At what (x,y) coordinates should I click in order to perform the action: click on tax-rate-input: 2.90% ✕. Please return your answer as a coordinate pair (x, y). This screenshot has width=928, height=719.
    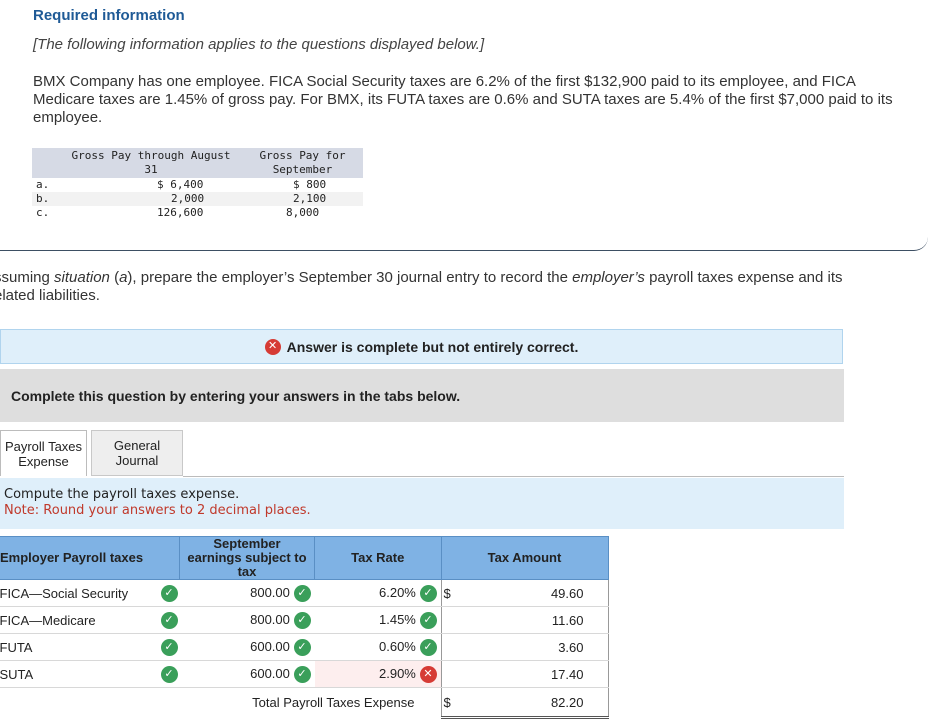
    Looking at the image, I should click on (377, 674).